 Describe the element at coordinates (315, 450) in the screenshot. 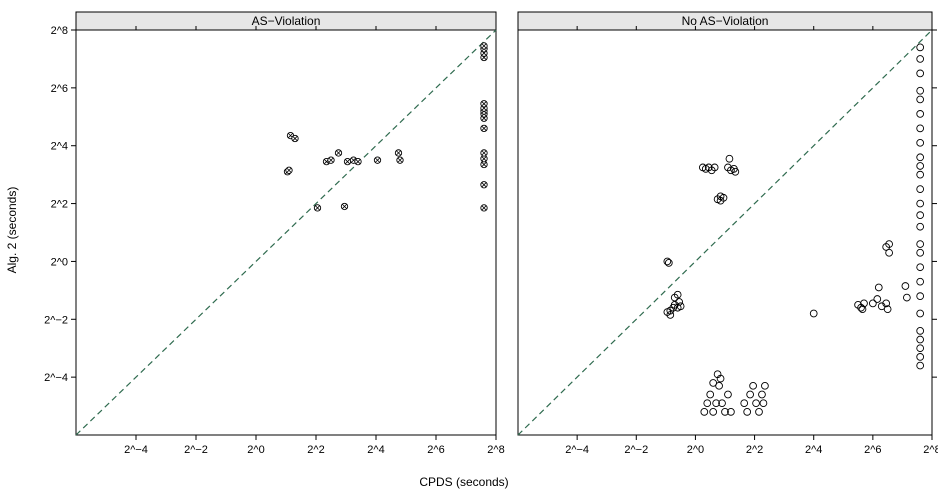

I see `x-tick-label: 2^2` at that location.